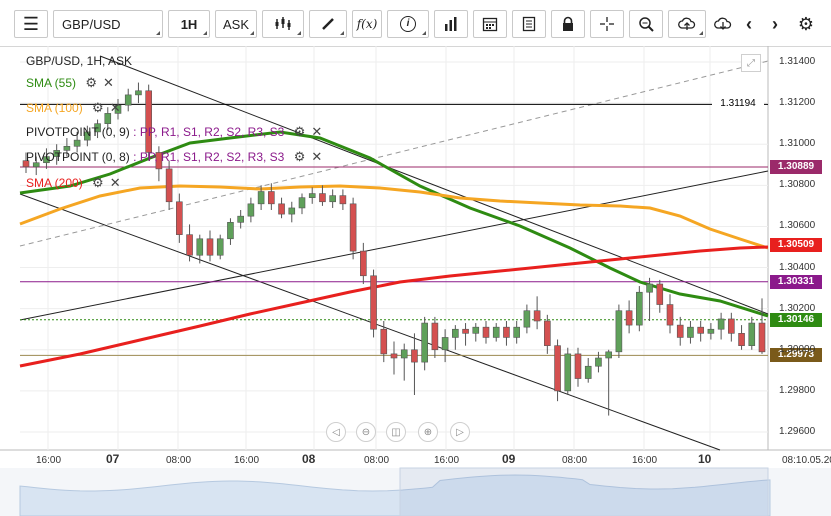 This screenshot has height=516, width=831. I want to click on crosshair-button, so click(607, 24).